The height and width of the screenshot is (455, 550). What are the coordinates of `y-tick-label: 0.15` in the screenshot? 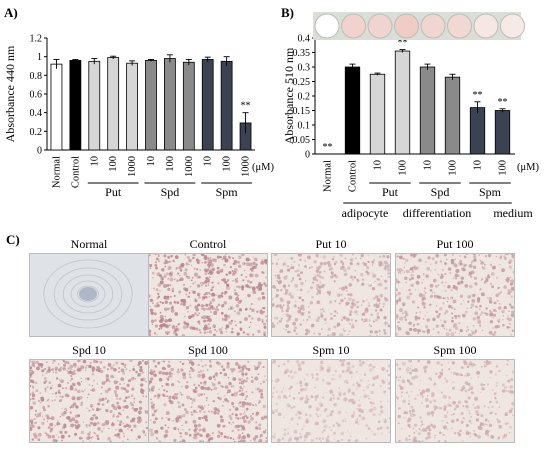 It's located at (302, 111).